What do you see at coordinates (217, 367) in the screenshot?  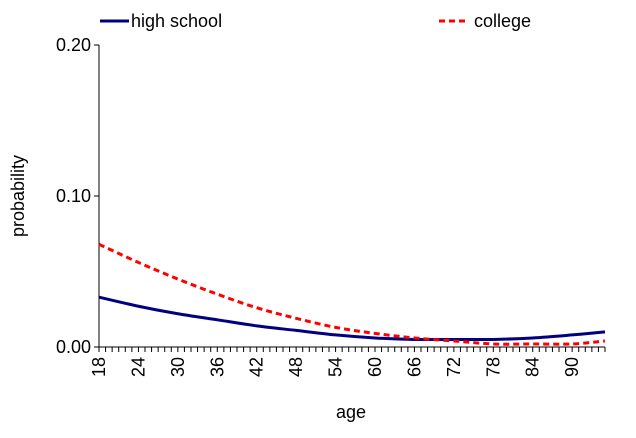 I see `x-tick-label: 36` at bounding box center [217, 367].